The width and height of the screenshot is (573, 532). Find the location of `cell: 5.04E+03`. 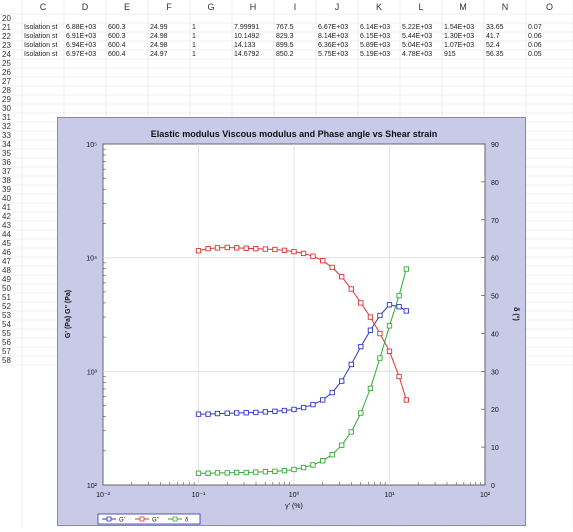

cell: 5.04E+03 is located at coordinates (417, 45).